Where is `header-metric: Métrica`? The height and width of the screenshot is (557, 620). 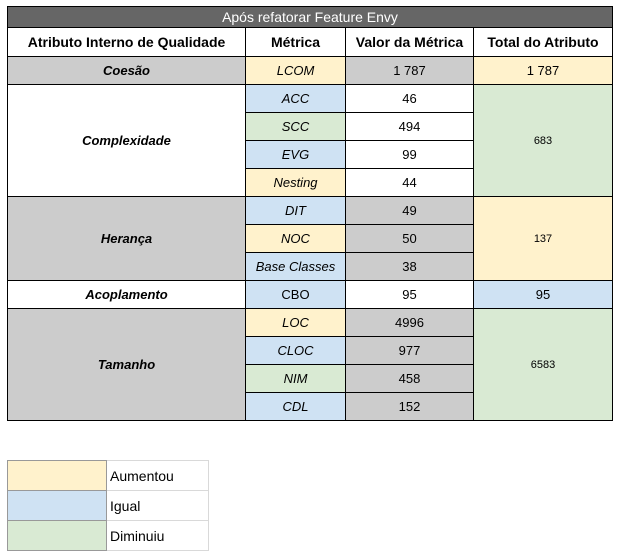 header-metric: Métrica is located at coordinates (295, 42).